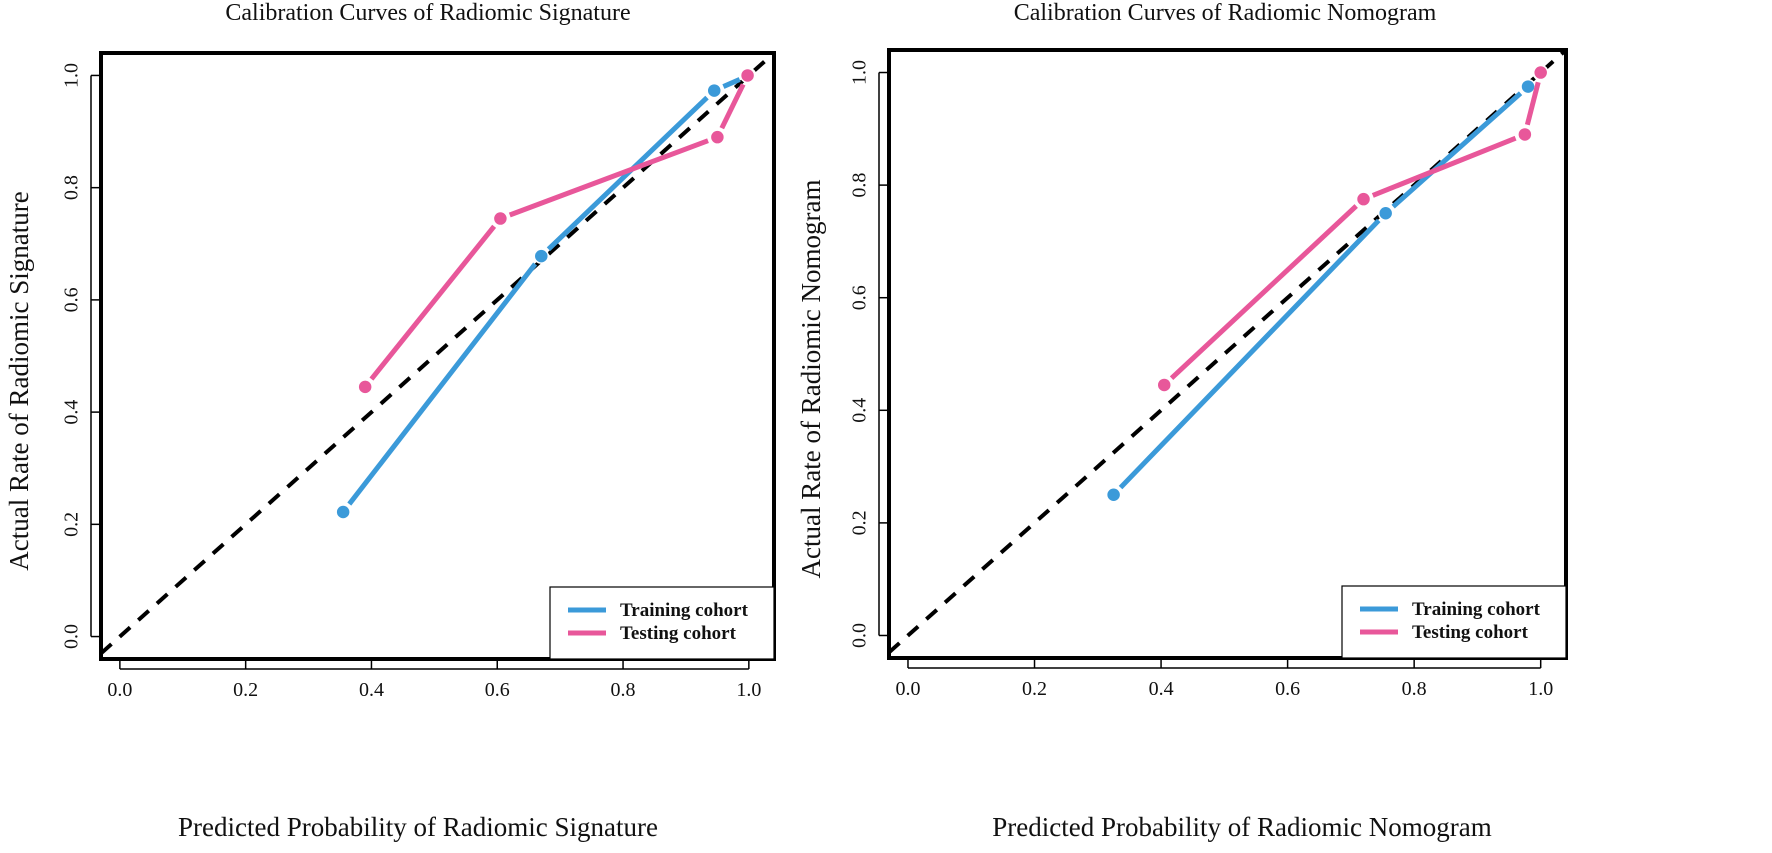 This screenshot has width=1772, height=853. Describe the element at coordinates (811, 379) in the screenshot. I see `y-axis-label: Actual Rate of Radiomic Nomogram` at that location.